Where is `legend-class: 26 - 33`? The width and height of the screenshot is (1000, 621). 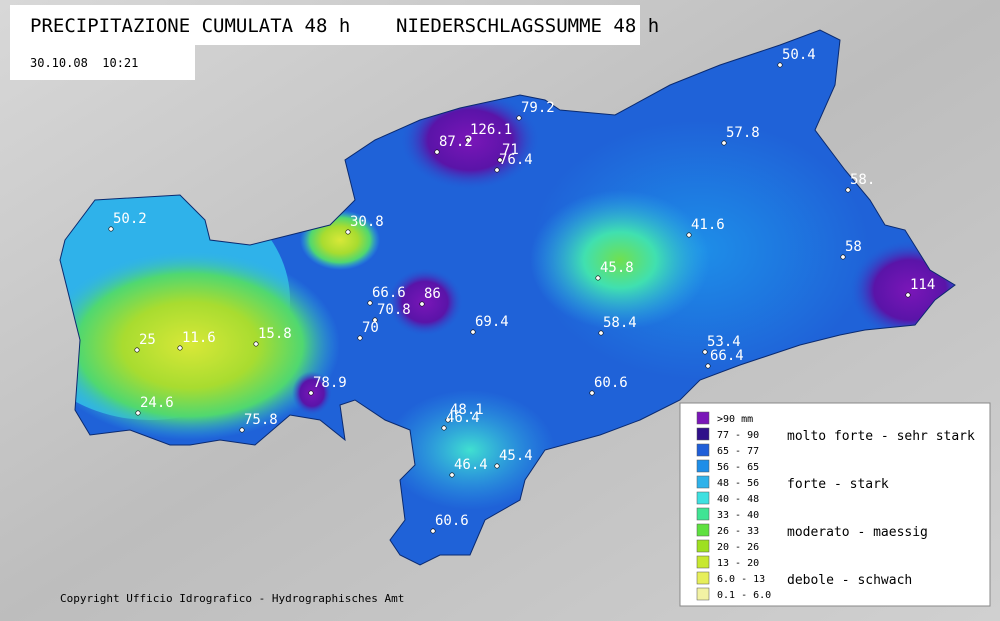
legend-class: 26 - 33 is located at coordinates (738, 531).